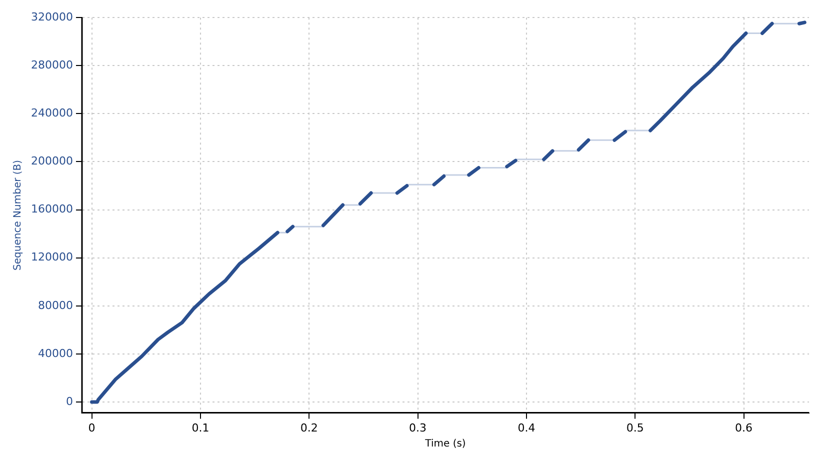 The height and width of the screenshot is (458, 821). I want to click on x-tick-label: 0.4, so click(527, 427).